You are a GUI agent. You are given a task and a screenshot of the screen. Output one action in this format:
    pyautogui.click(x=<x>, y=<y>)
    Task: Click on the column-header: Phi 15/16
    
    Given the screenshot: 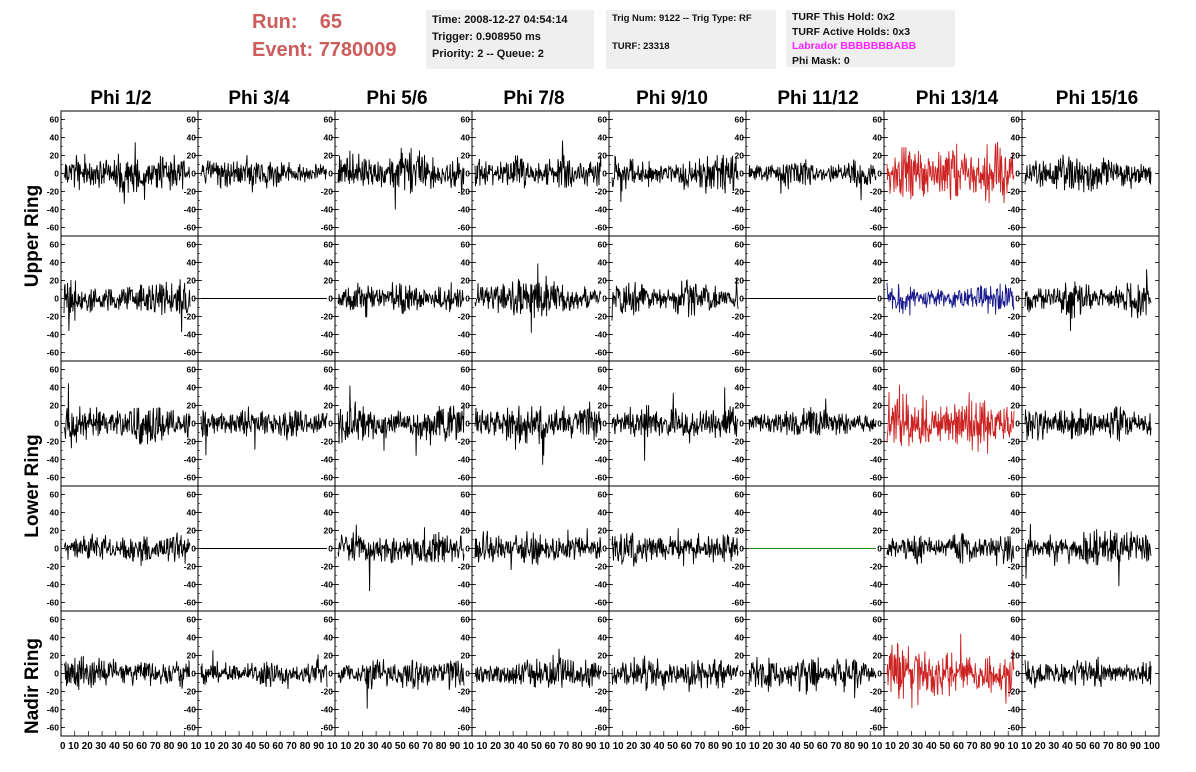 What is the action you would take?
    pyautogui.click(x=1097, y=98)
    